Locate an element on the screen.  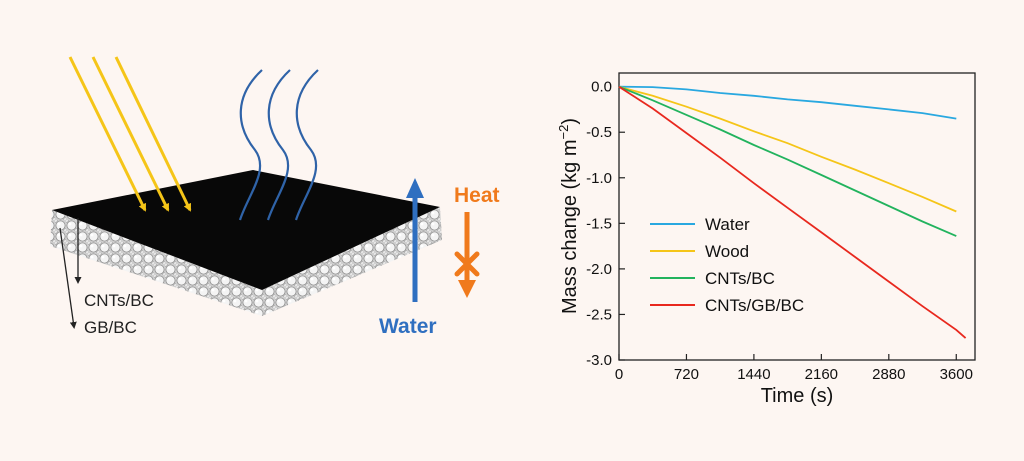
y-tick-label: -3.0 is located at coordinates (599, 360).